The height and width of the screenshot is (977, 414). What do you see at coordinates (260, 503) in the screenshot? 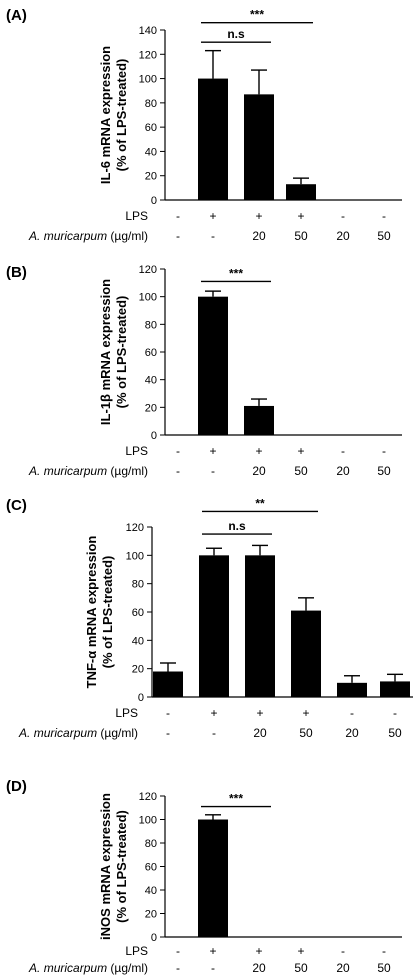
I see `significance-label: **` at bounding box center [260, 503].